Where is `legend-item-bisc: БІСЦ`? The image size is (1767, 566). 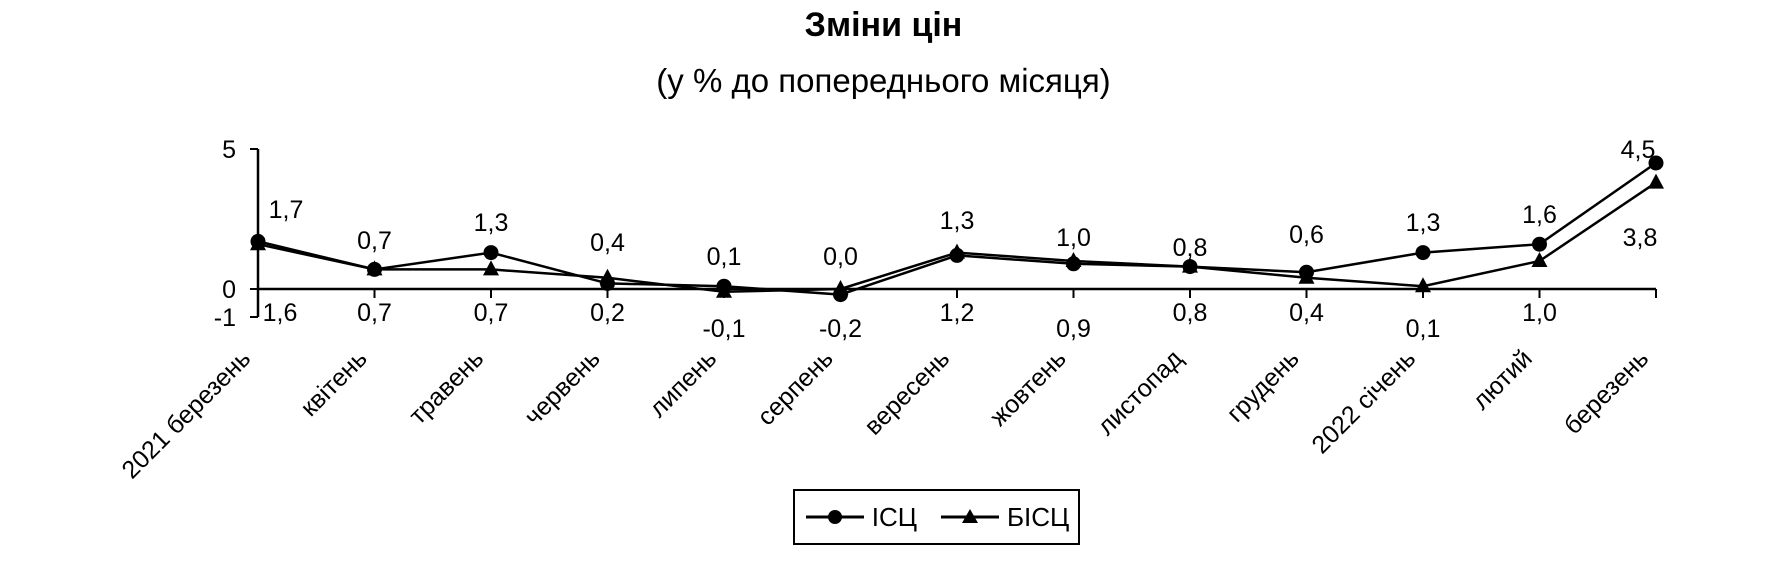
legend-item-bisc: БІСЦ is located at coordinates (1004, 517).